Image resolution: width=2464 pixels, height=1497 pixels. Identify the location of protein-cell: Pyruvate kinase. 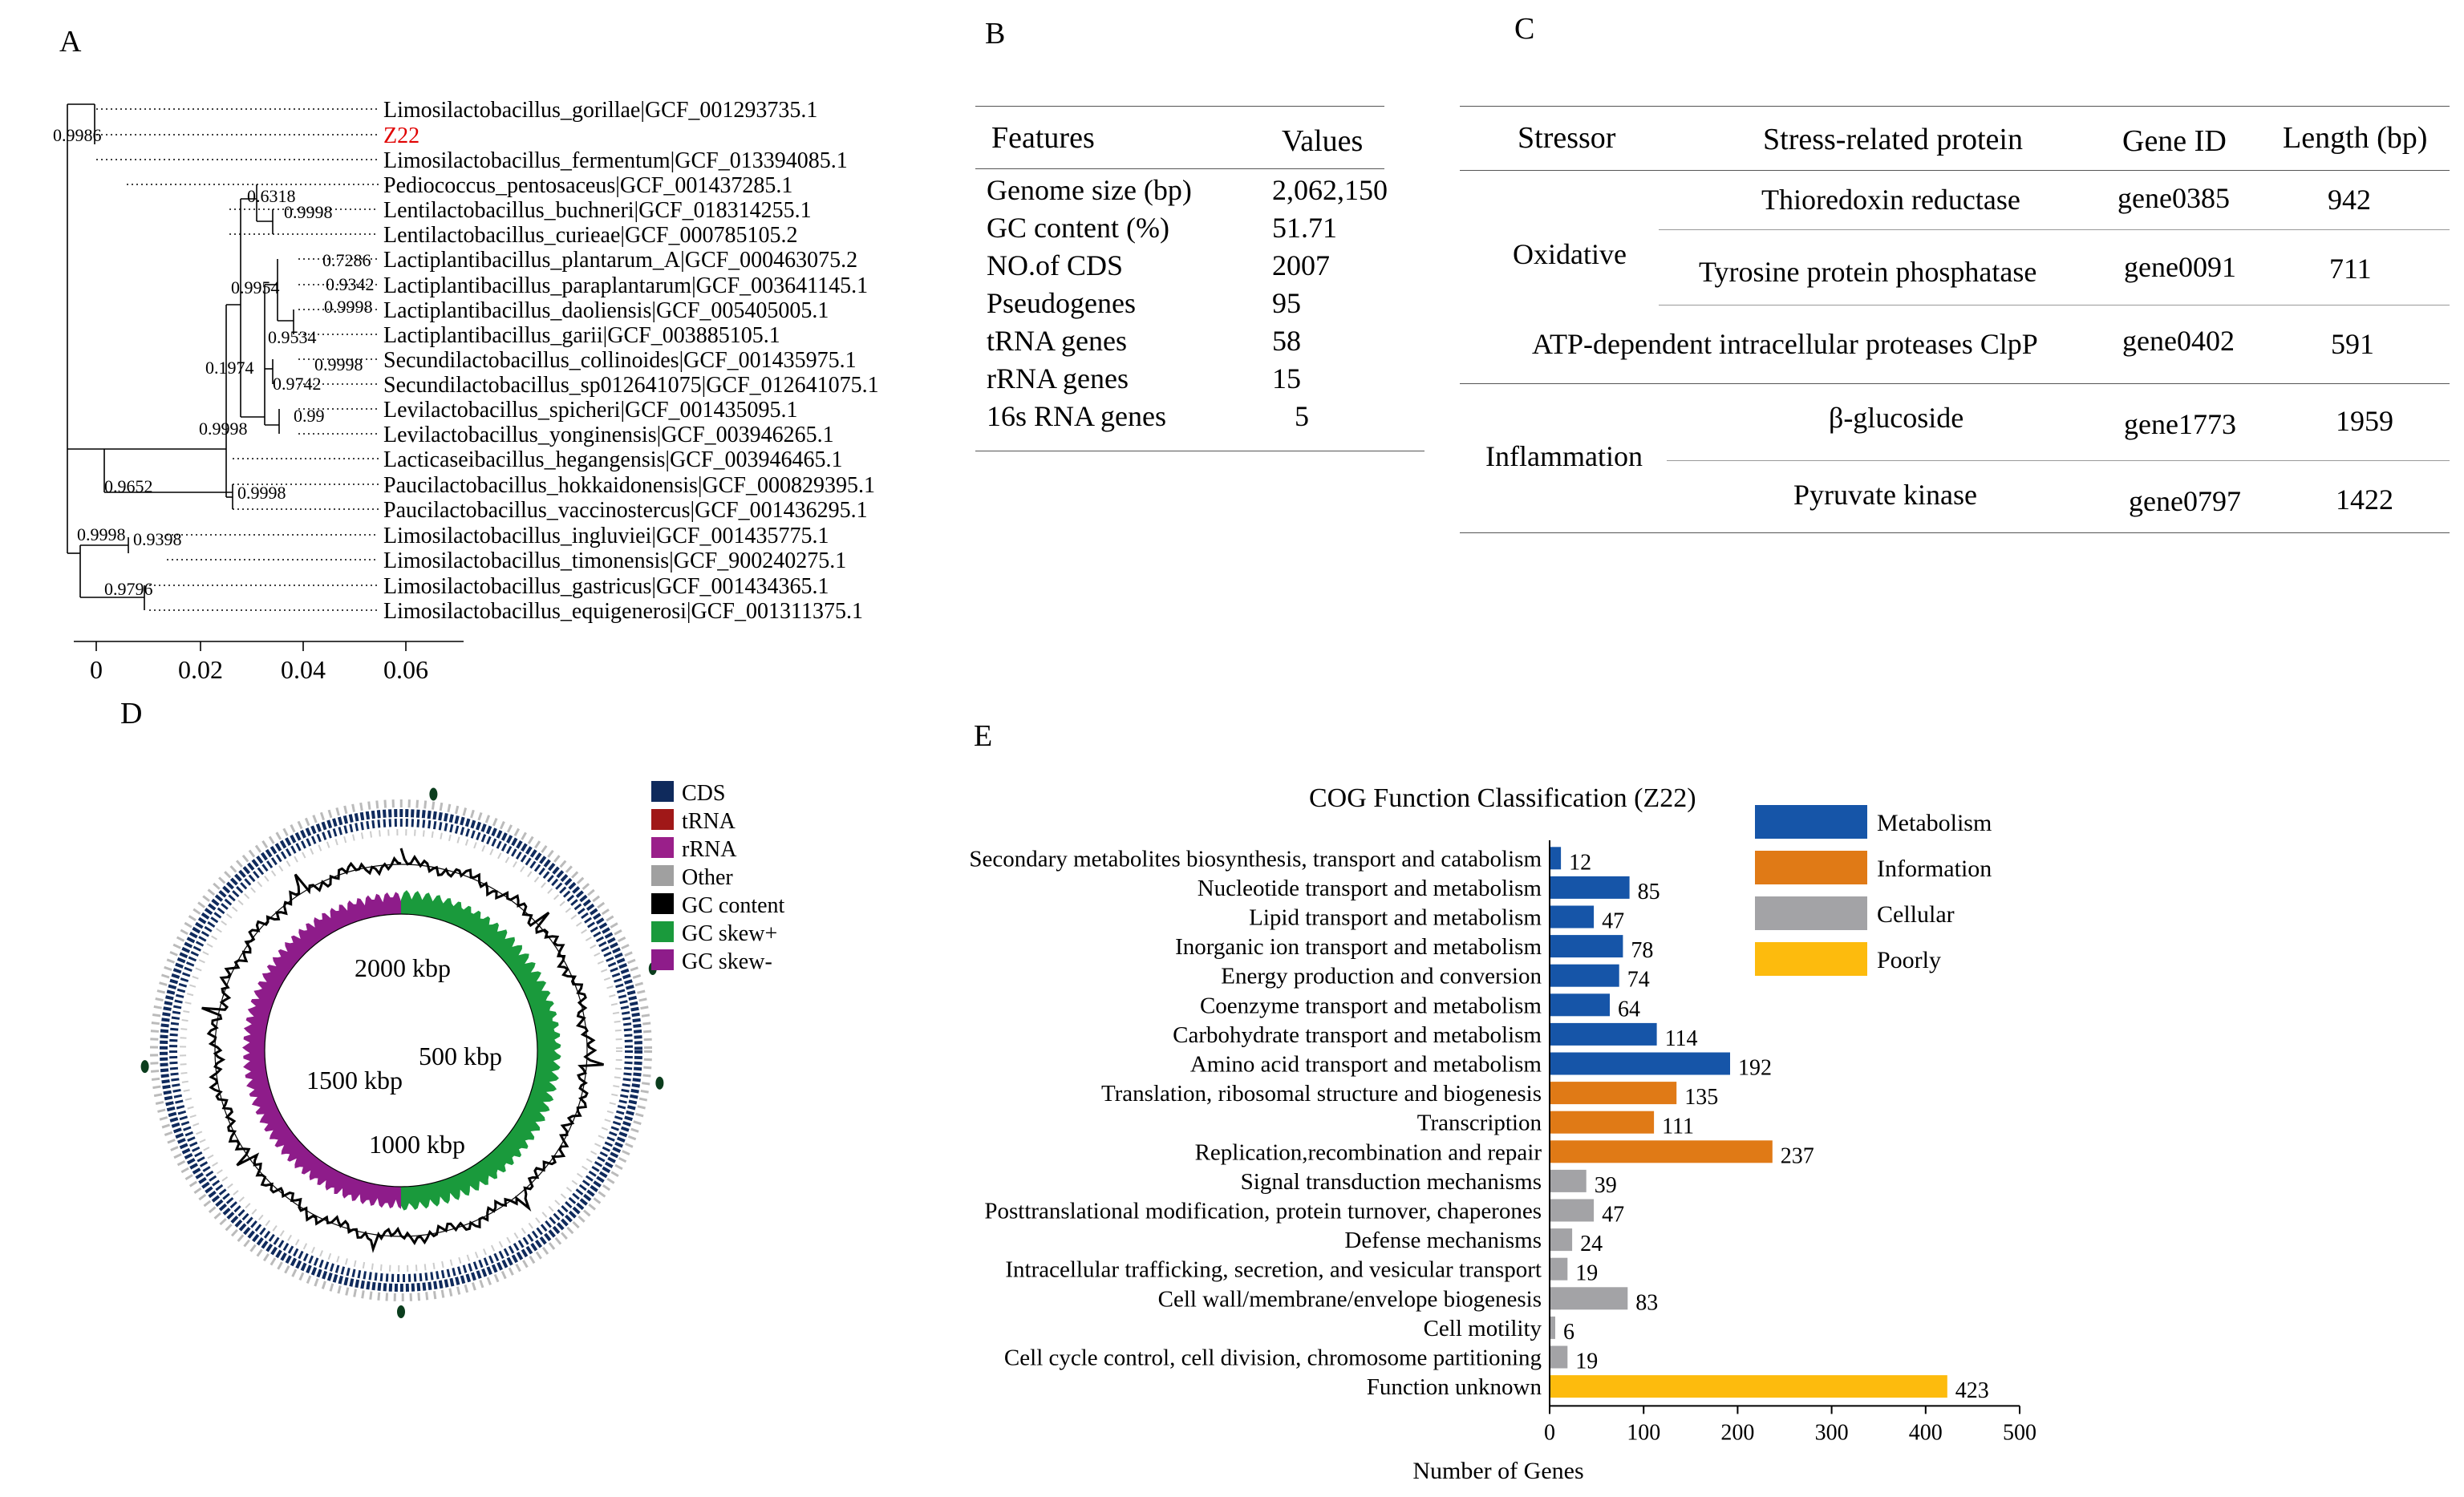
(1885, 495).